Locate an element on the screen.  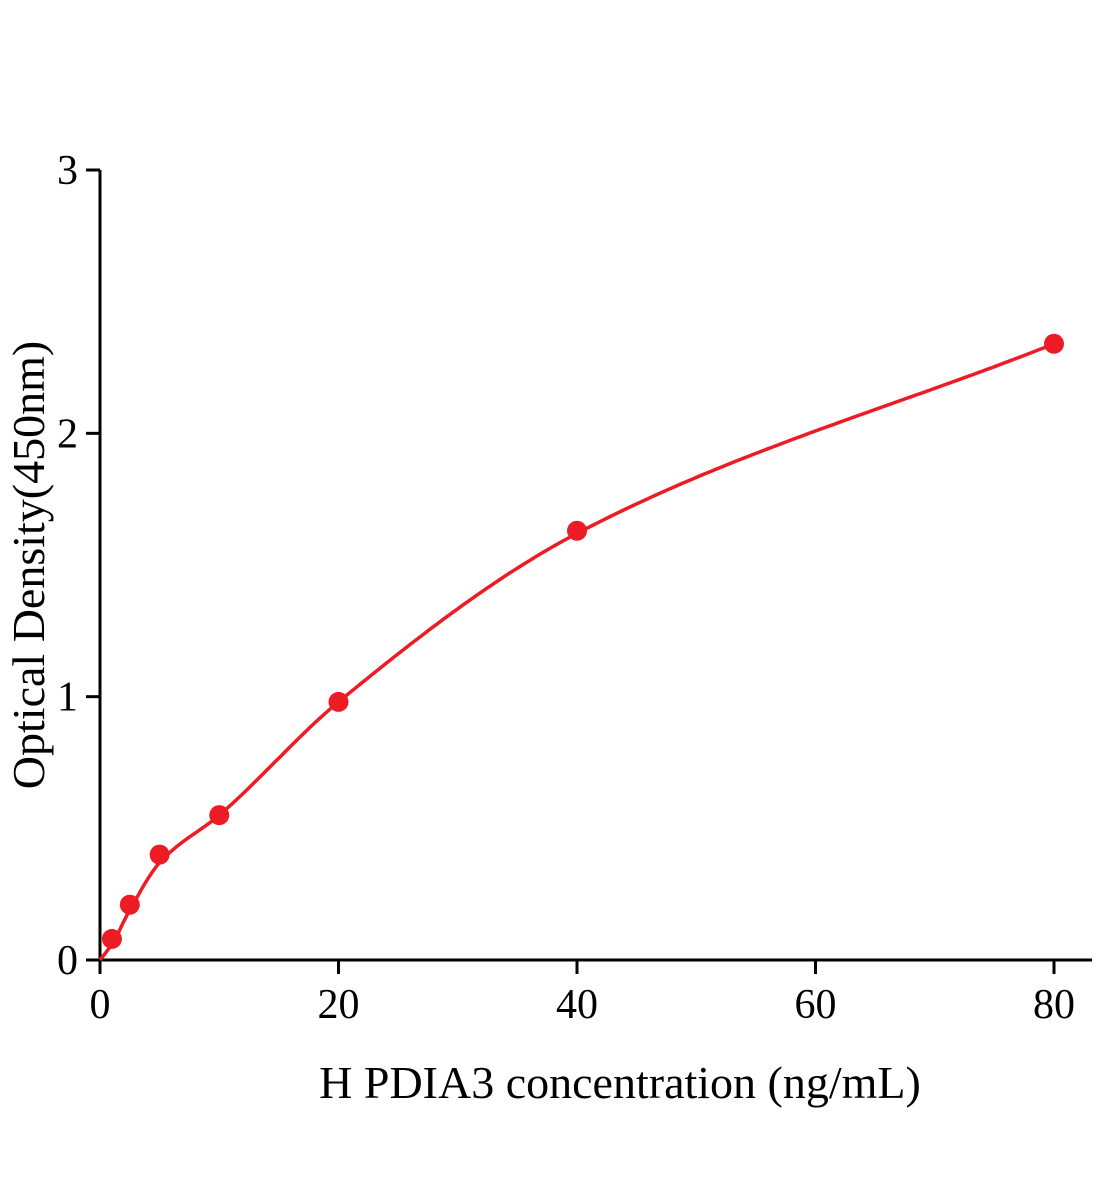
x-tick-label: 20 is located at coordinates (339, 1005).